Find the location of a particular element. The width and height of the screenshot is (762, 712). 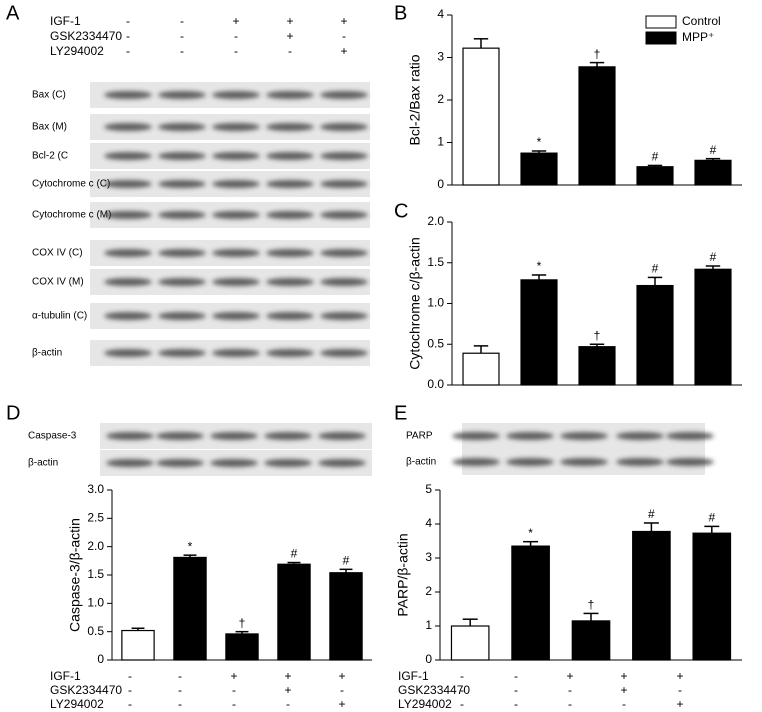

y-tick-label: 5 is located at coordinates (428, 489).